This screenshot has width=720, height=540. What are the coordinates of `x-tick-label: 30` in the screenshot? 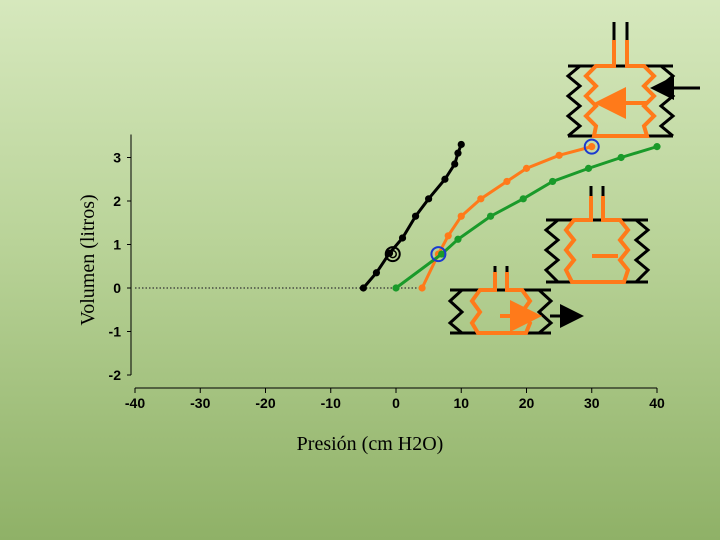 It's located at (592, 403).